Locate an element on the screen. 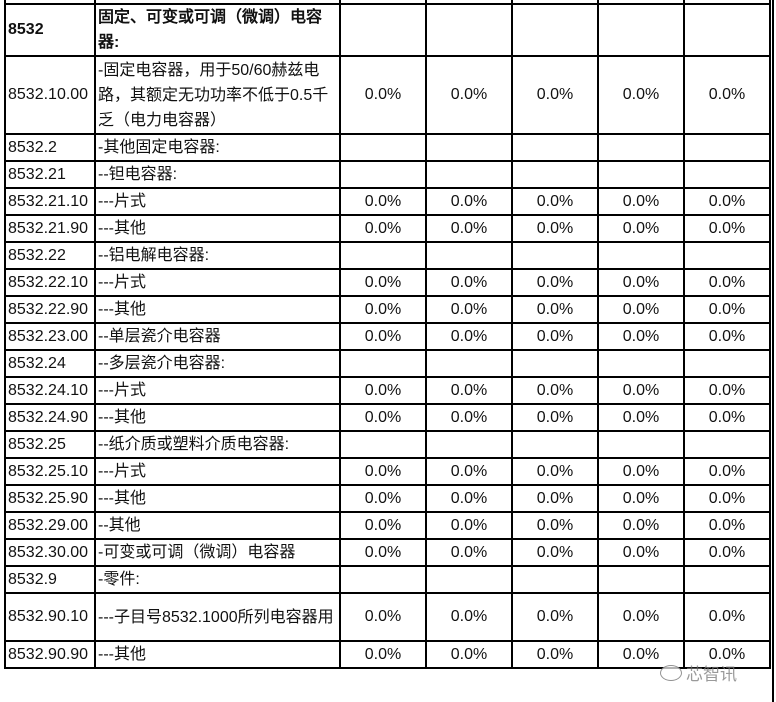 The height and width of the screenshot is (702, 776). hs-code: 8532.90.90 is located at coordinates (50, 654).